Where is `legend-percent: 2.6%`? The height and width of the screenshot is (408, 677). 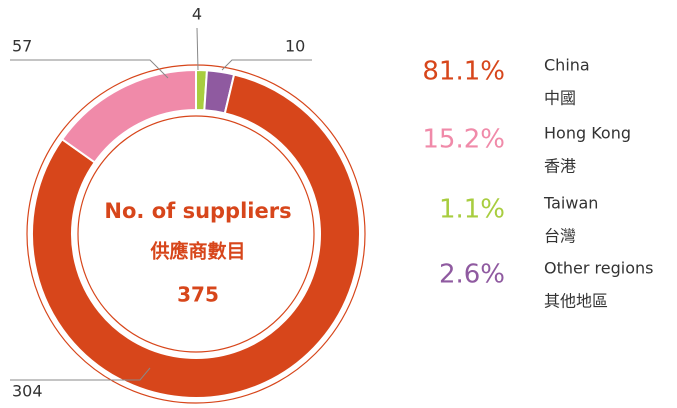 legend-percent: 2.6% is located at coordinates (472, 275).